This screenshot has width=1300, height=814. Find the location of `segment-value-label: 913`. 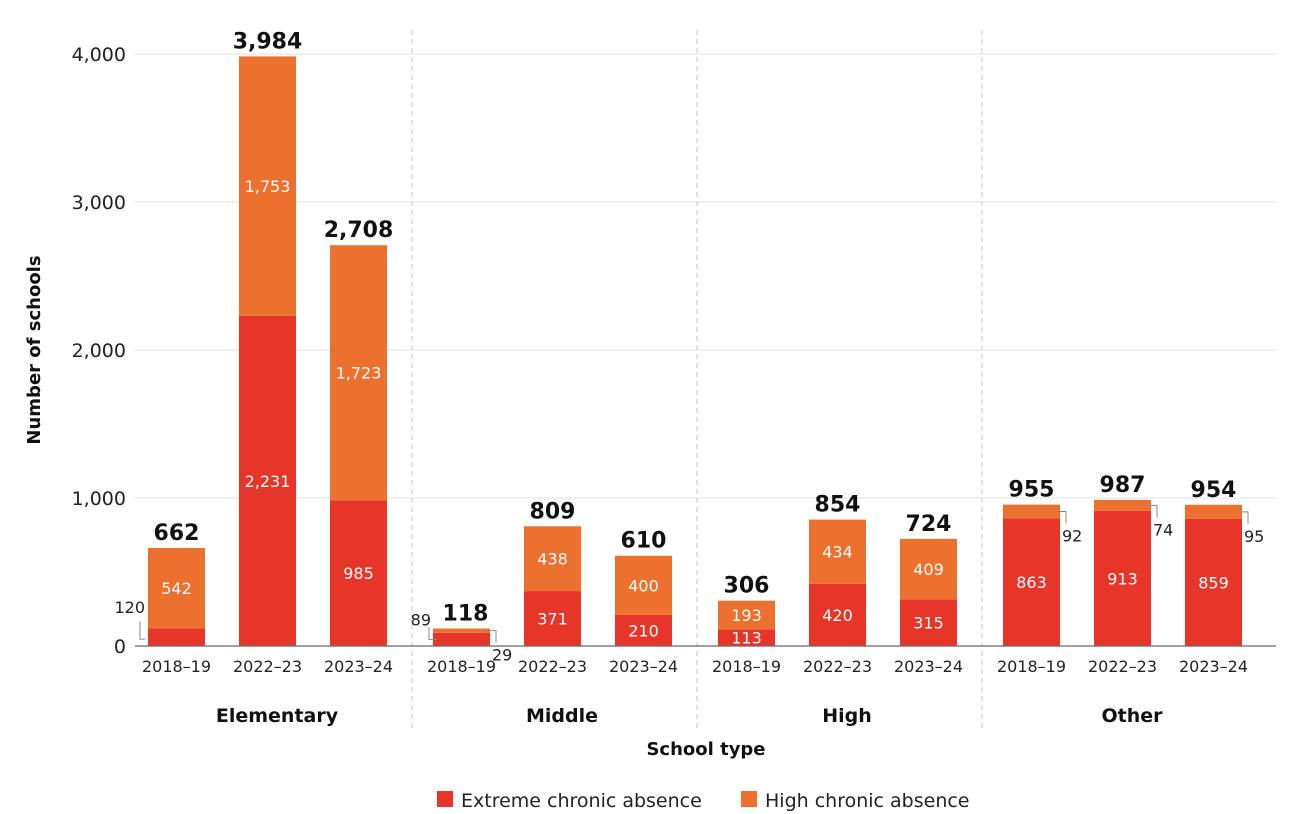

segment-value-label: 913 is located at coordinates (1122, 578).